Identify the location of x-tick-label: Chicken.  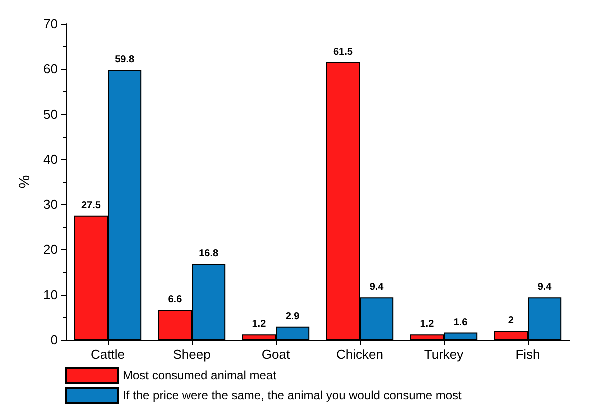
(360, 354).